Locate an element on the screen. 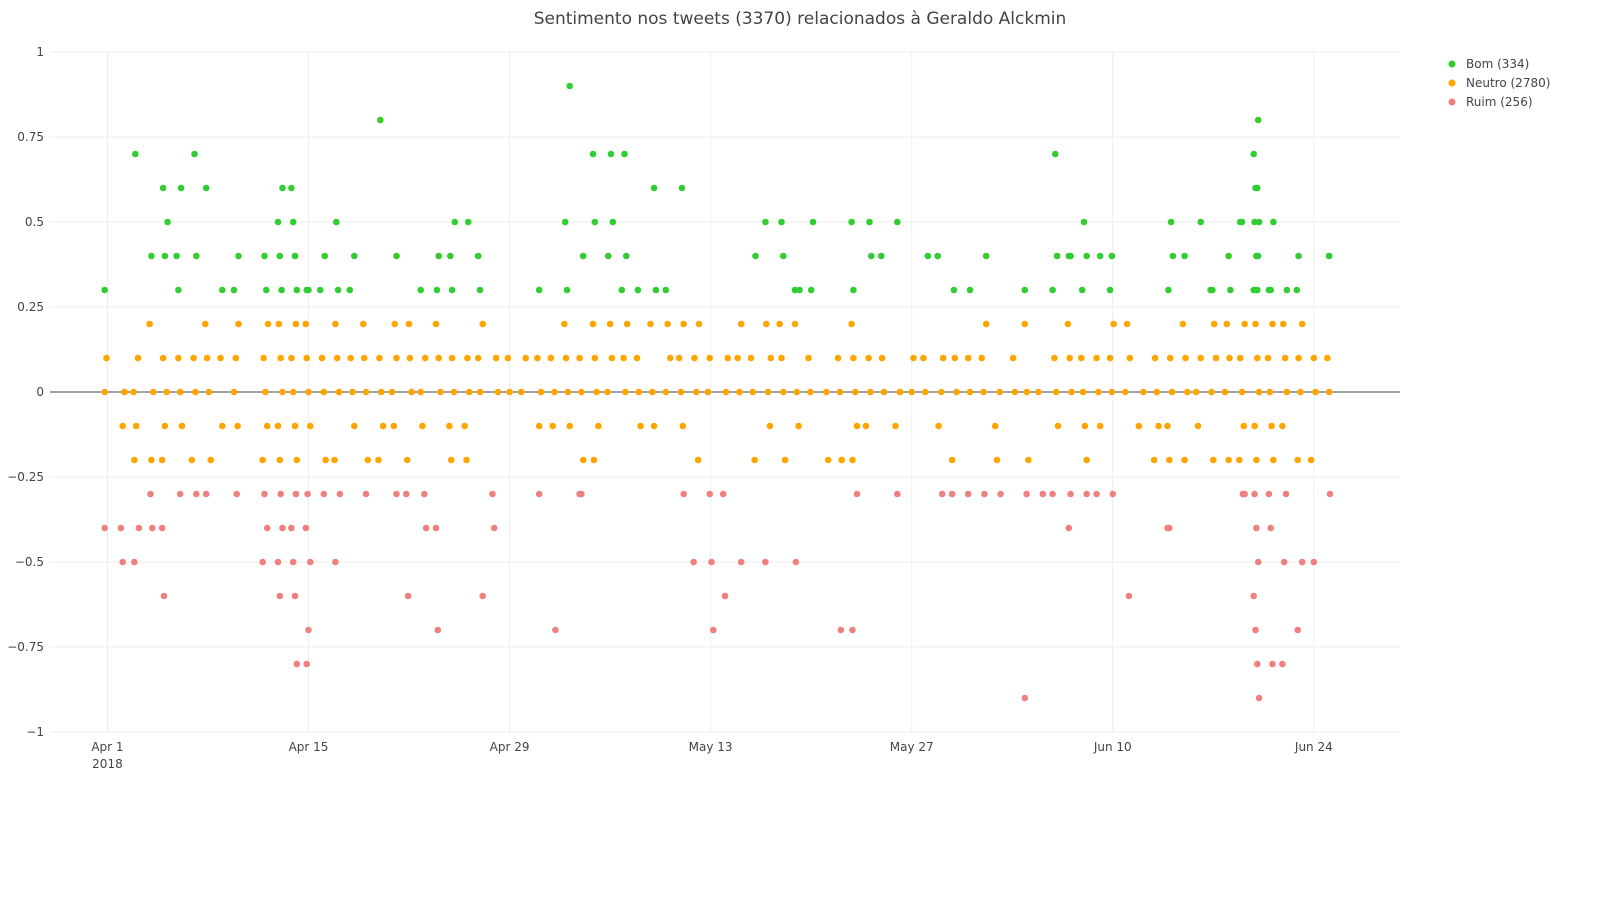  legend-item: Ruim (256) is located at coordinates (1490, 102).